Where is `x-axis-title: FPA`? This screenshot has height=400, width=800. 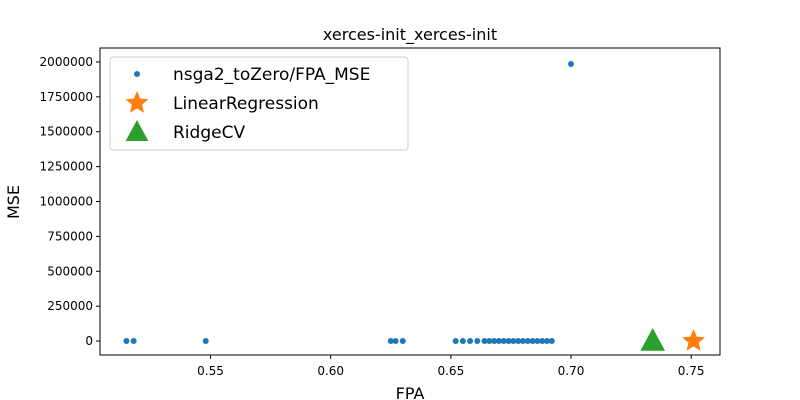 x-axis-title: FPA is located at coordinates (410, 392).